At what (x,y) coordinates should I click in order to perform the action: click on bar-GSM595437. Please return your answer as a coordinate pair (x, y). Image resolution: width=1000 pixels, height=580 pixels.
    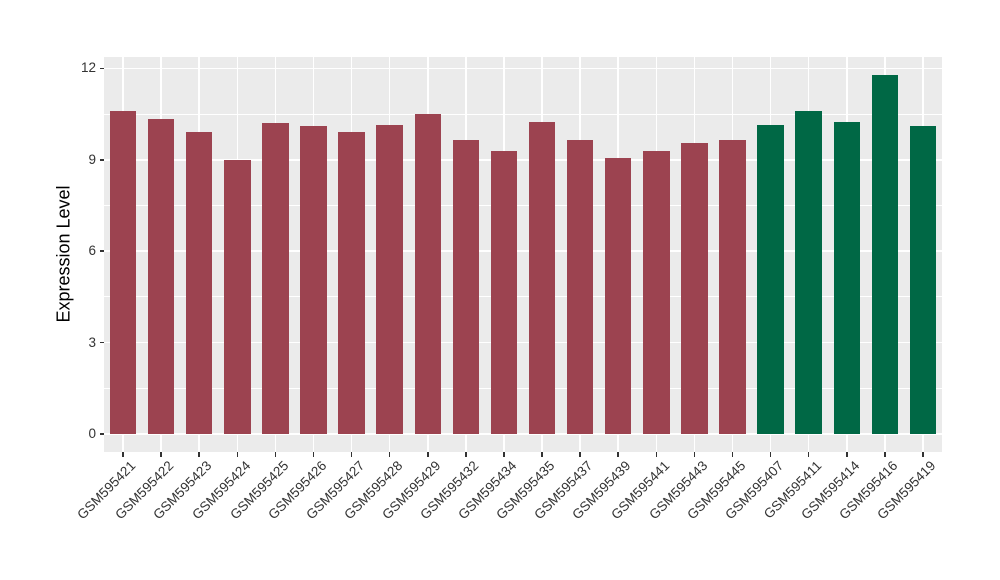
    Looking at the image, I should click on (580, 287).